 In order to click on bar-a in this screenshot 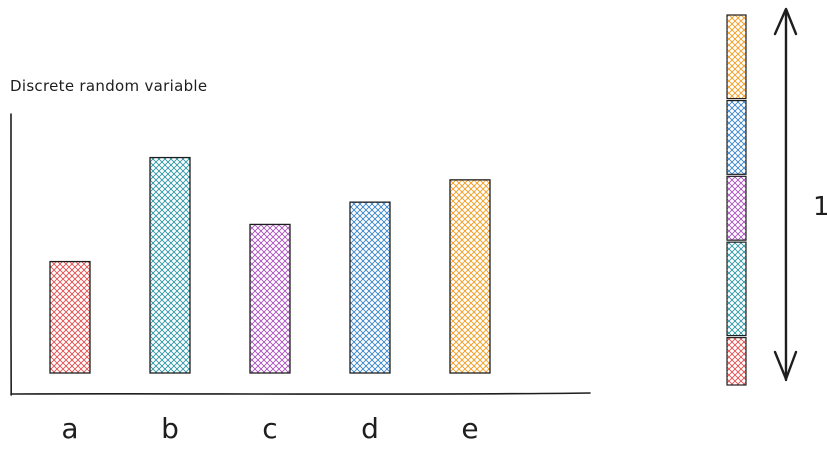, I will do `click(70, 317)`.